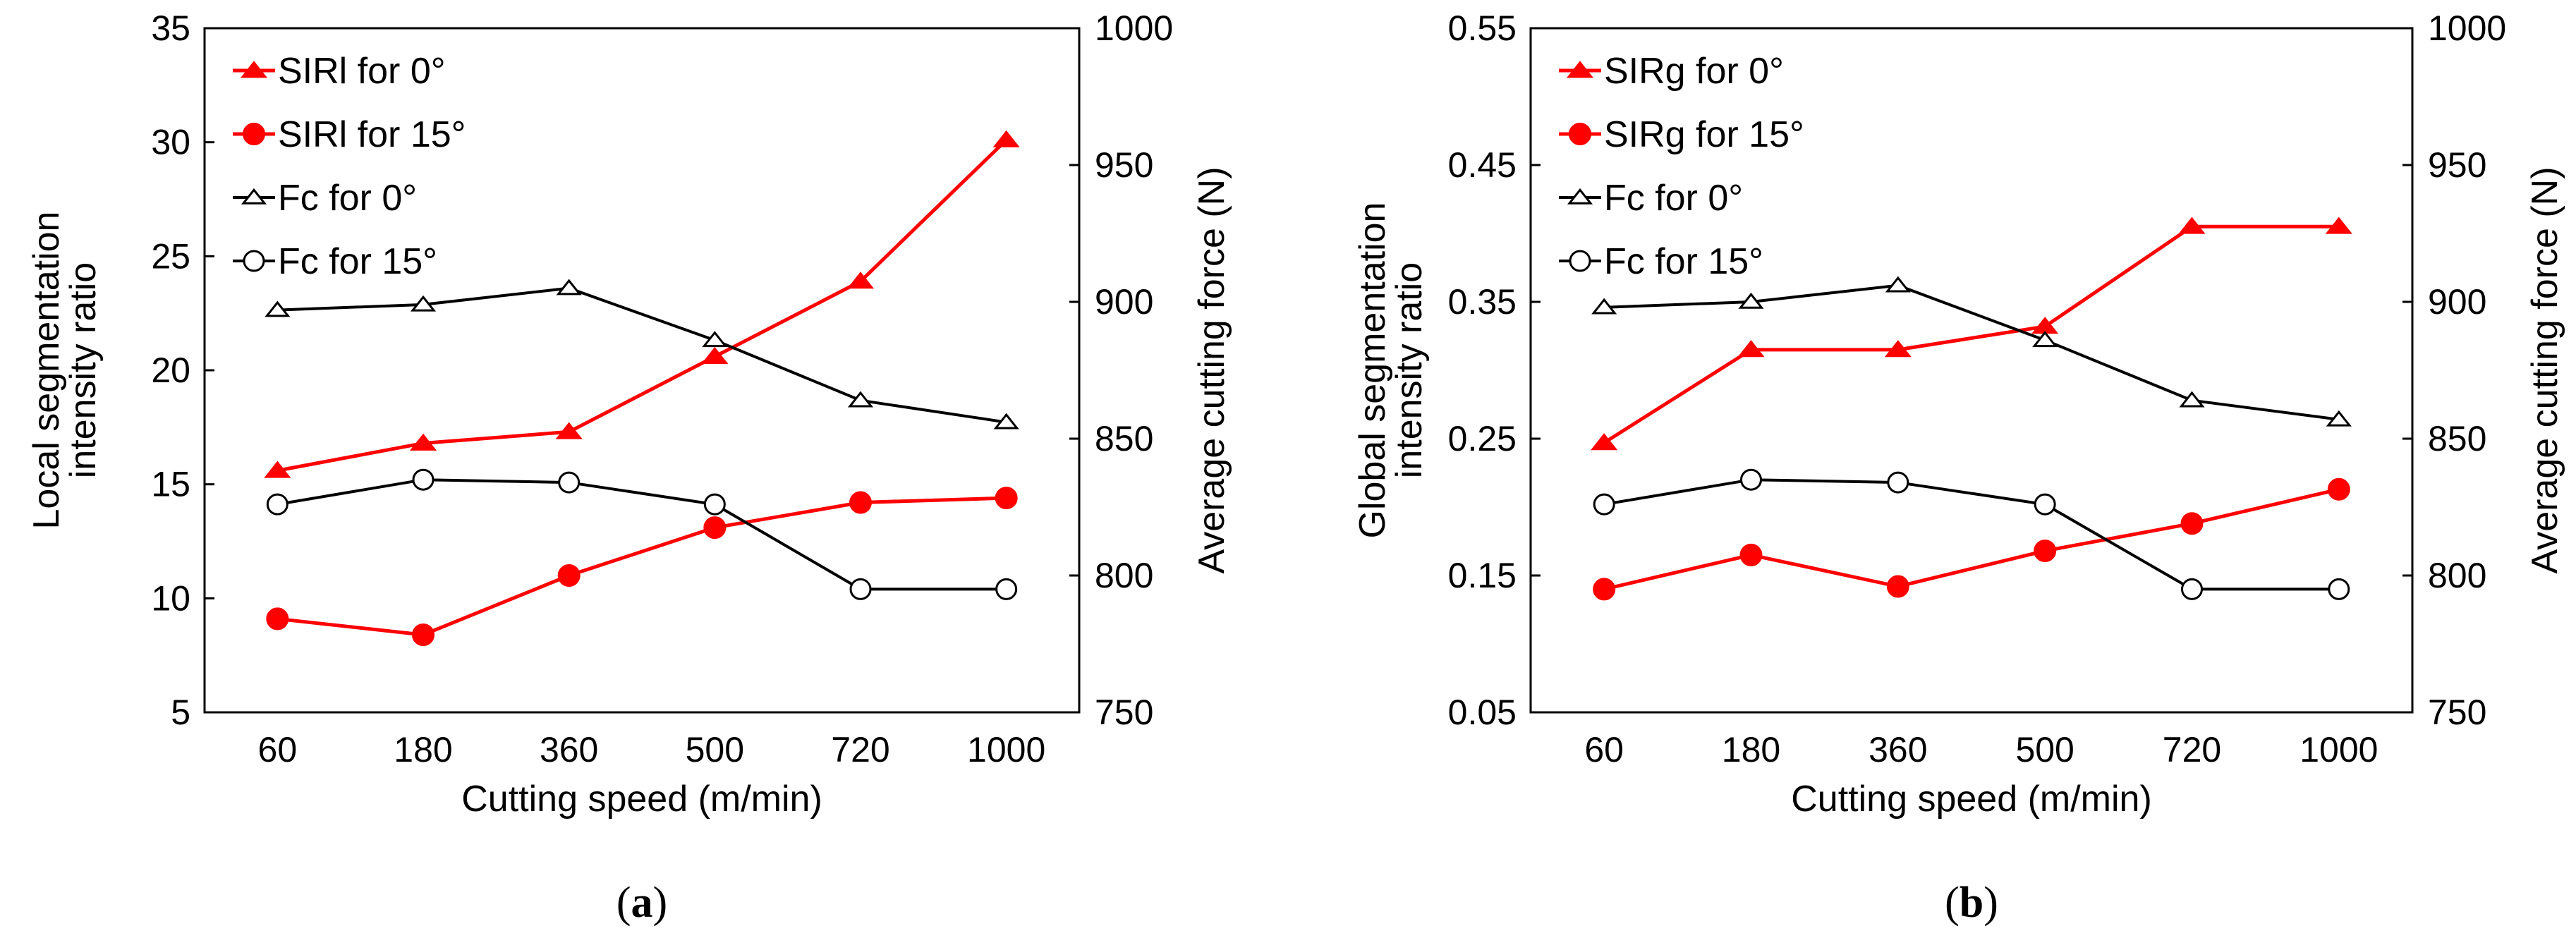 This screenshot has height=950, width=2576. Describe the element at coordinates (1971, 903) in the screenshot. I see `figure-caption: (b)` at that location.